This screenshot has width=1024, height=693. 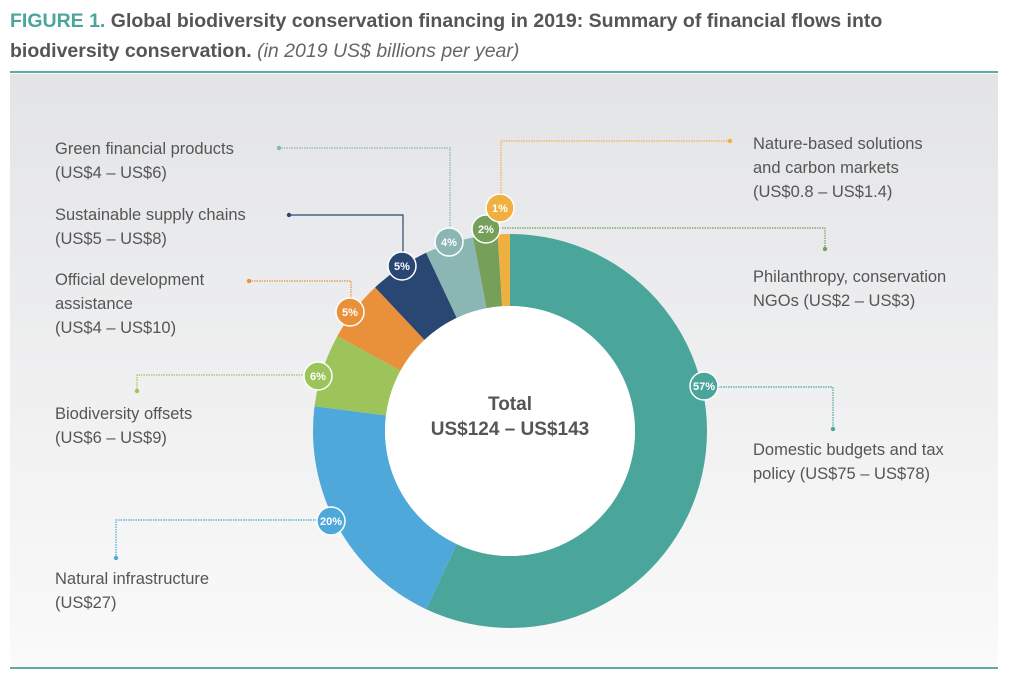 I want to click on percent-label: 4%, so click(x=449, y=243).